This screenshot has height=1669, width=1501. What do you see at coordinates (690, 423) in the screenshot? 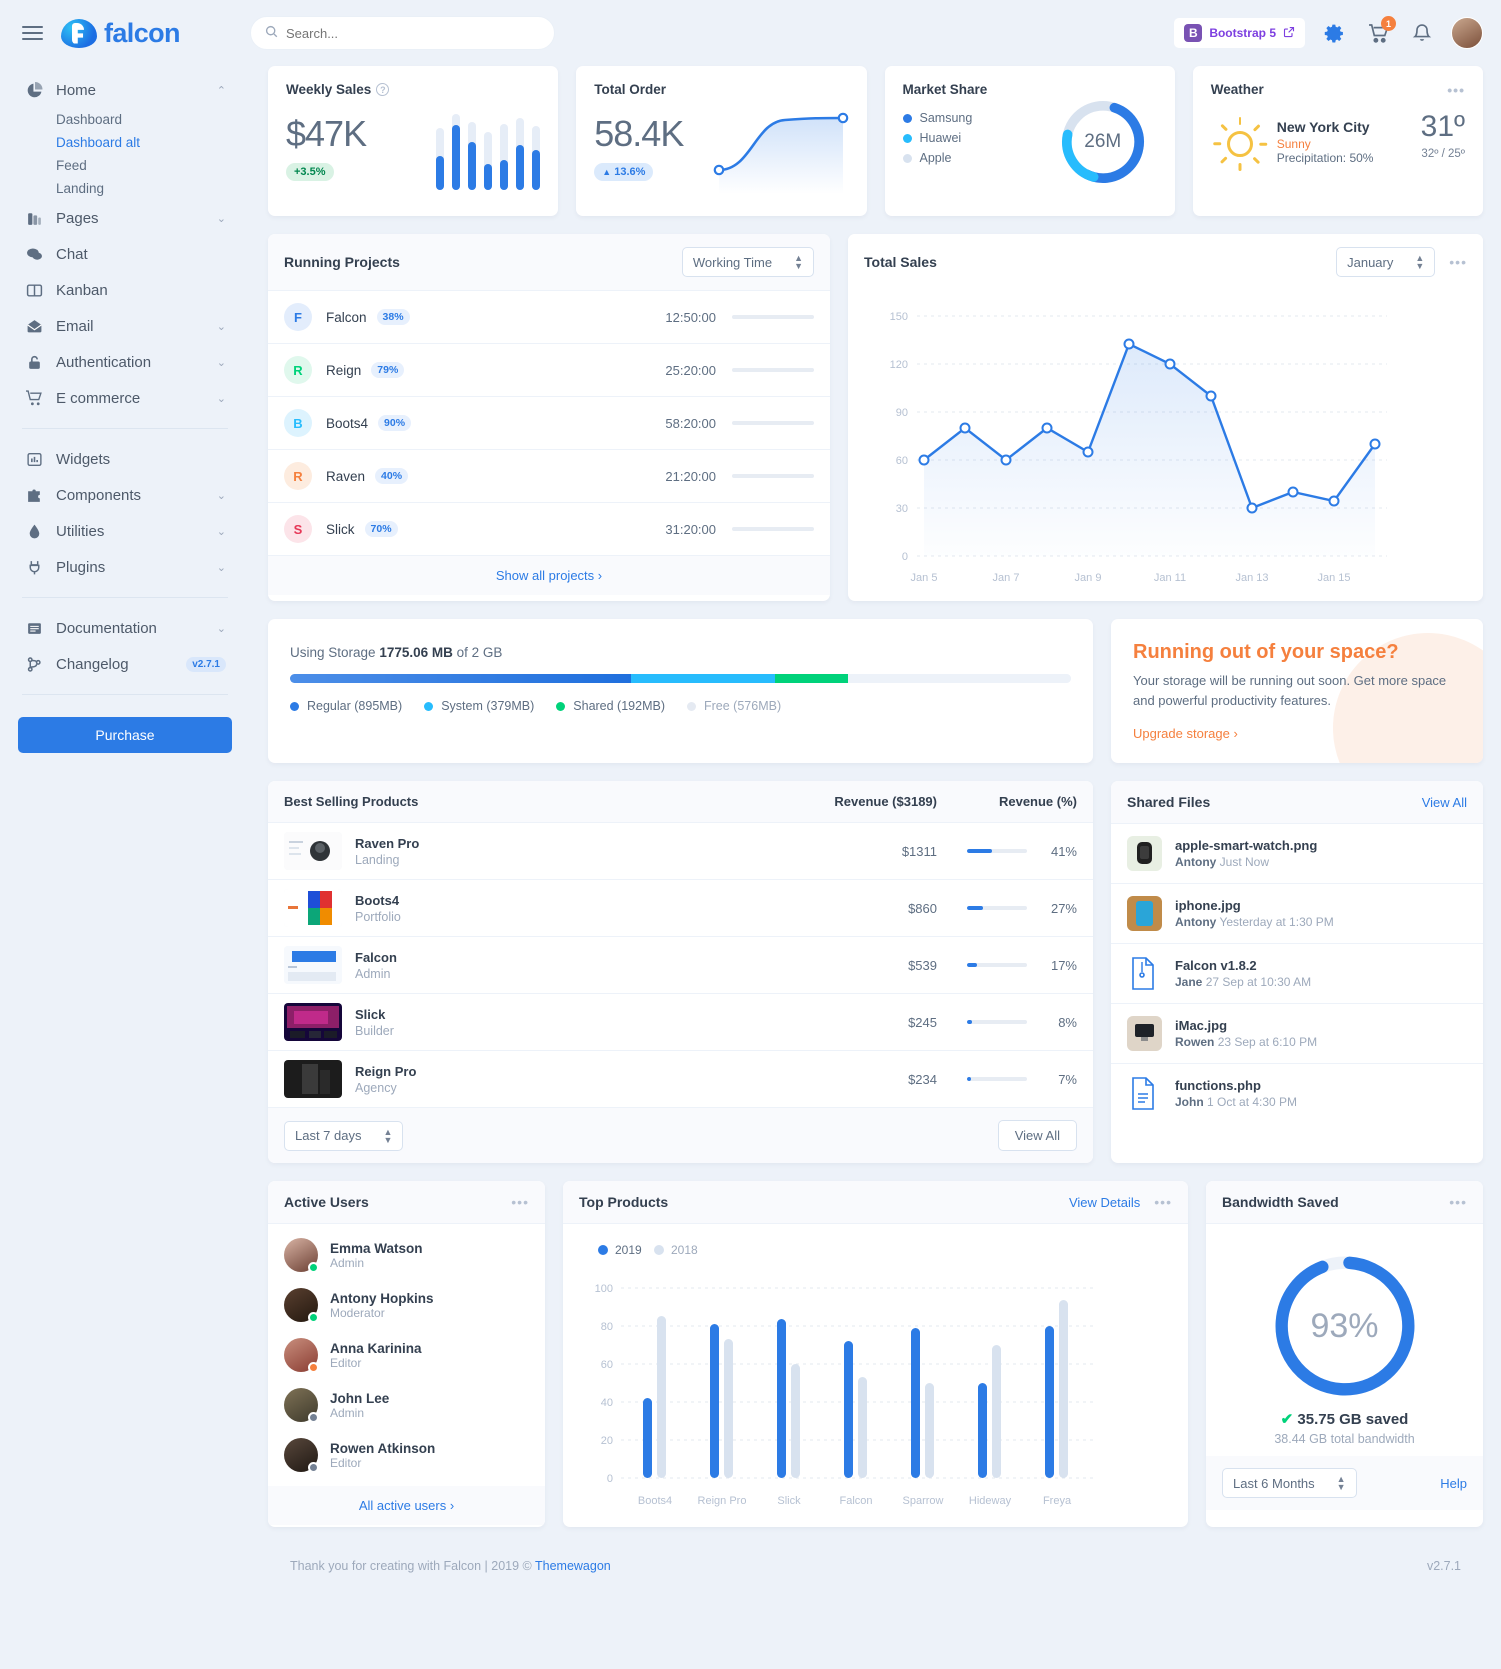
I see `project-time: 58:20:00` at bounding box center [690, 423].